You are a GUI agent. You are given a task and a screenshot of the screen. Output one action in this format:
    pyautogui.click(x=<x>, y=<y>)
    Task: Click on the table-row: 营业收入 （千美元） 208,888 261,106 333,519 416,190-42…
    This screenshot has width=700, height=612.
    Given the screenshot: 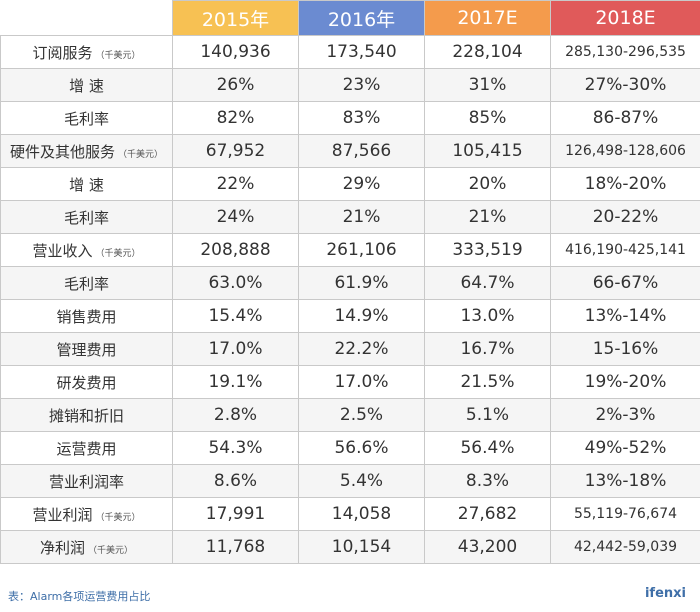 What is the action you would take?
    pyautogui.click(x=350, y=250)
    